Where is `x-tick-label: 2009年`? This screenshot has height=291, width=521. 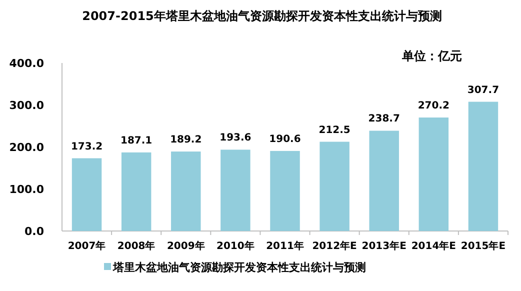
x-tick-label: 2009年 is located at coordinates (185, 246).